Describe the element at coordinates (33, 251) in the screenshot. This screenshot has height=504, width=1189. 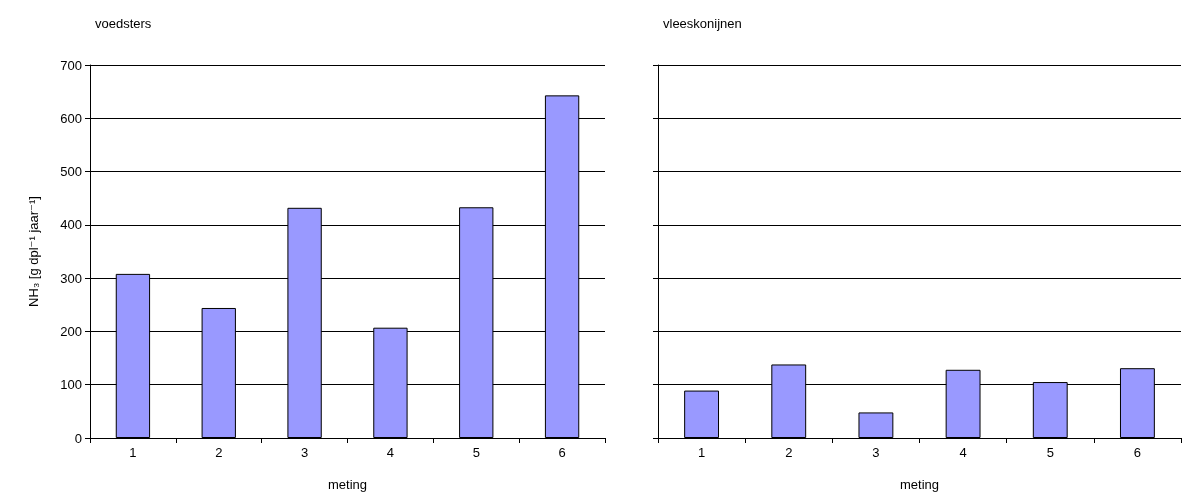
I see `y-axis-title: NH₃ [g dpl⁻¹ jaar⁻¹]` at that location.